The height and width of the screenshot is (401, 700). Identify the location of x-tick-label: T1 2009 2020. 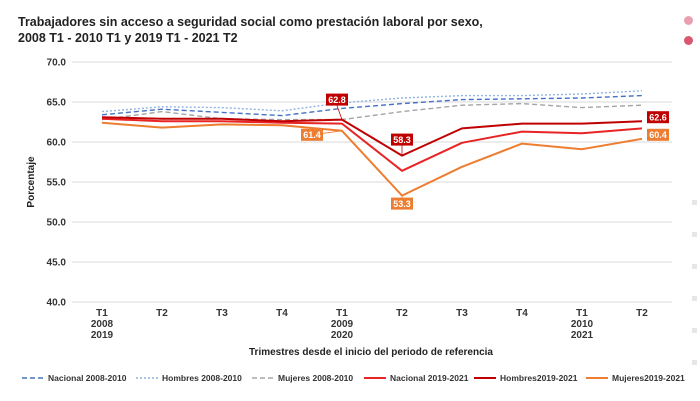
(342, 324).